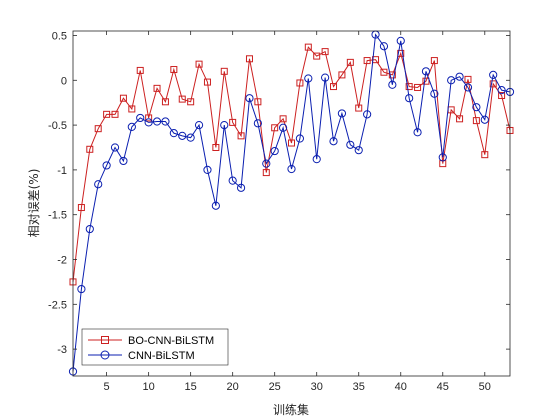 The width and height of the screenshot is (560, 420). Describe the element at coordinates (171, 341) in the screenshot. I see `legend-label-bo-cnn-bilstm: BO-CNN-BiLSTM` at that location.